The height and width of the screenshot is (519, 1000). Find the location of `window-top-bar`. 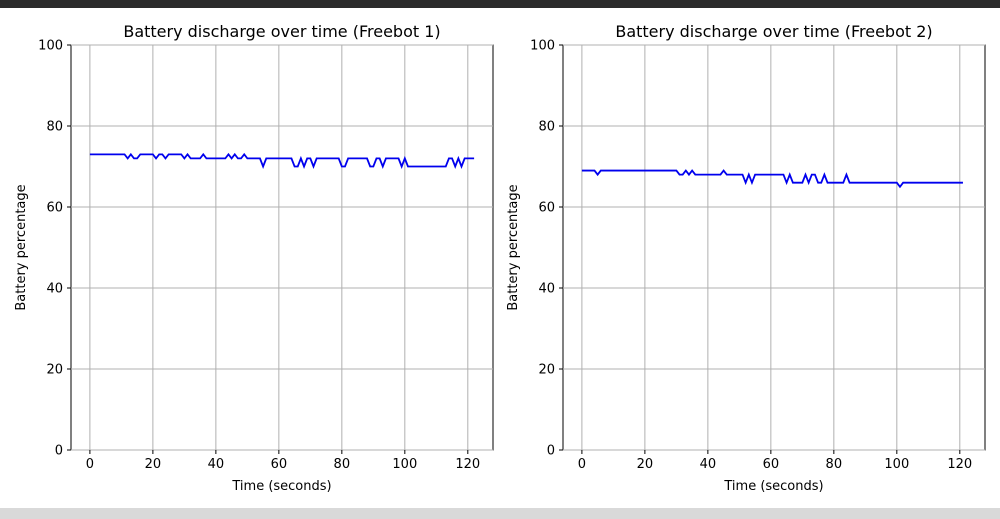

window-top-bar is located at coordinates (500, 4).